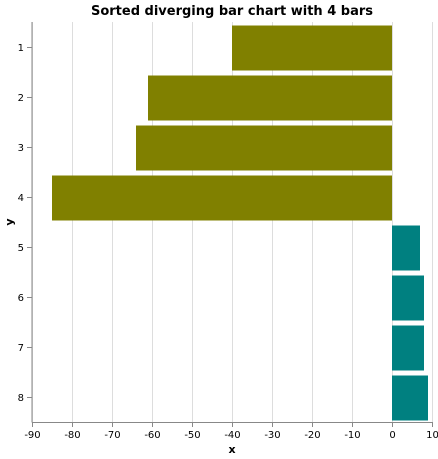 The width and height of the screenshot is (438, 459). I want to click on y-tick-label: 1, so click(21, 48).